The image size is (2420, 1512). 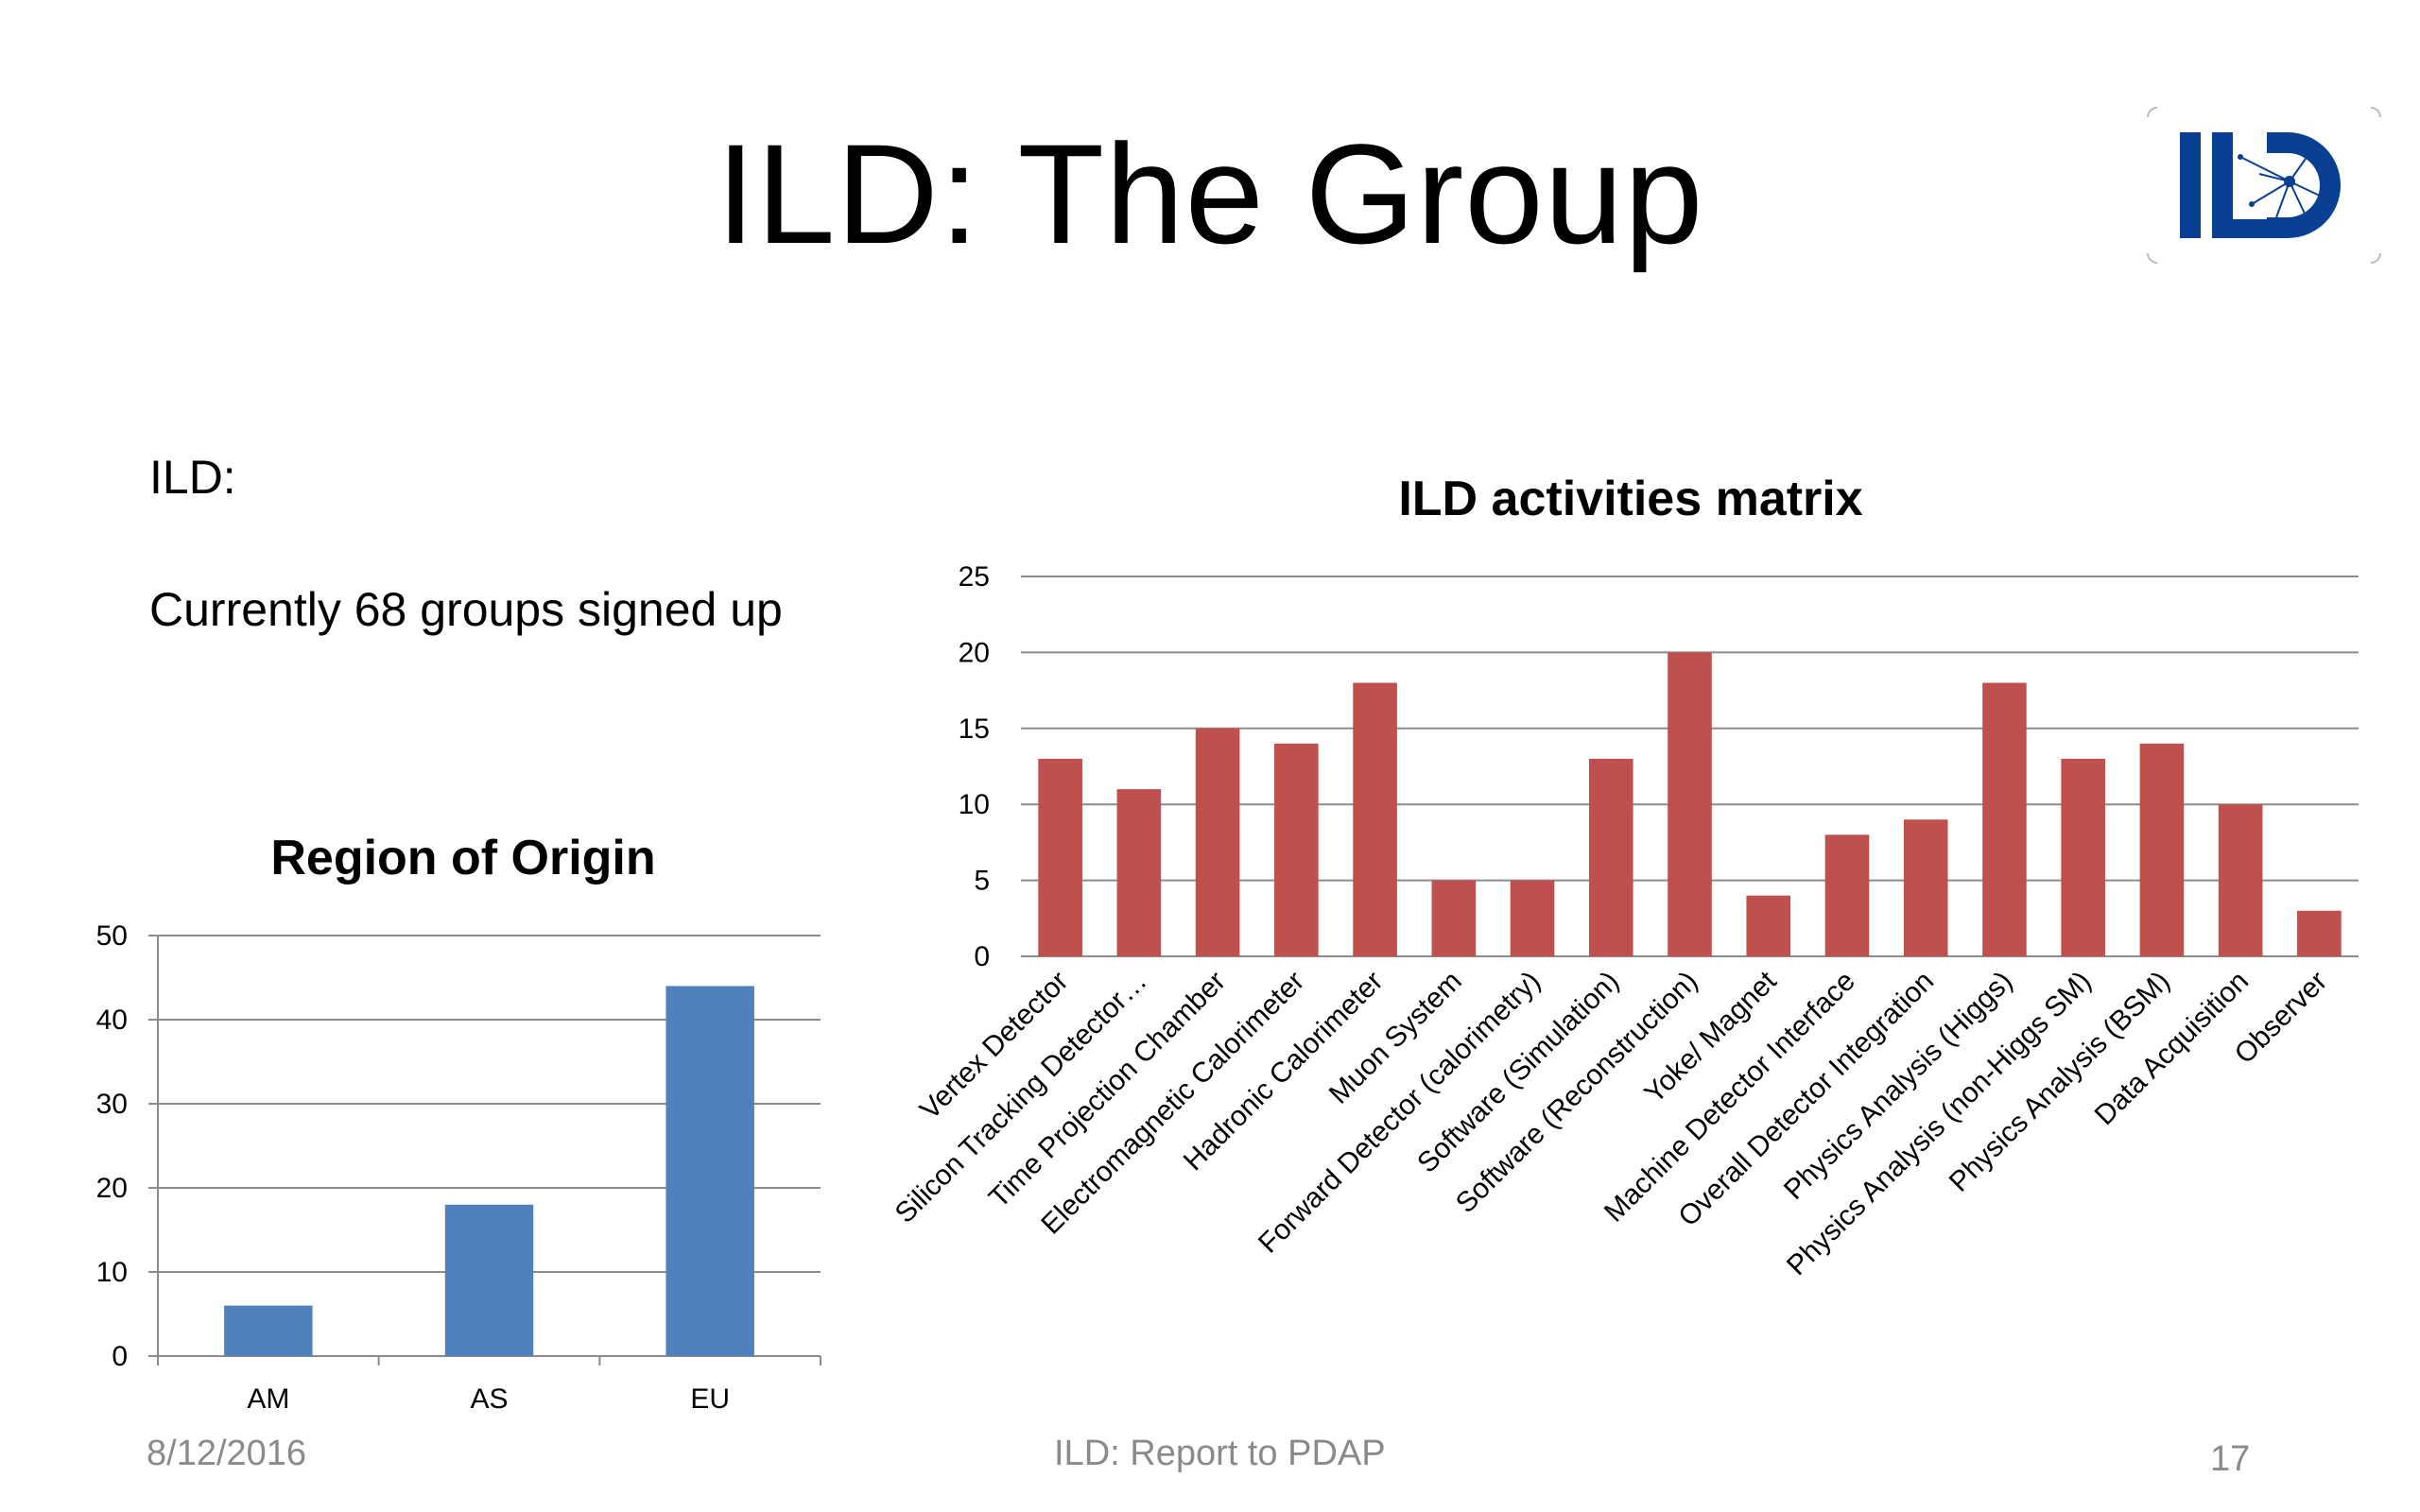 What do you see at coordinates (1630, 499) in the screenshot?
I see `chart-title: ILD activities matrix` at bounding box center [1630, 499].